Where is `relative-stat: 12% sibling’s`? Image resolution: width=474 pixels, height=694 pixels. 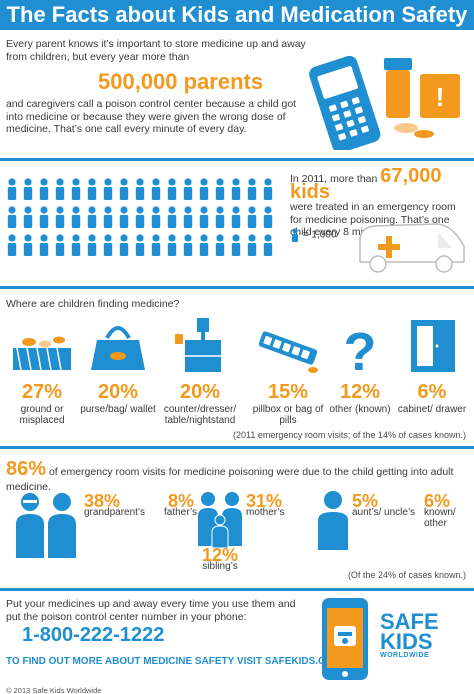
relative-stat: 12% sibling’s is located at coordinates (220, 558).